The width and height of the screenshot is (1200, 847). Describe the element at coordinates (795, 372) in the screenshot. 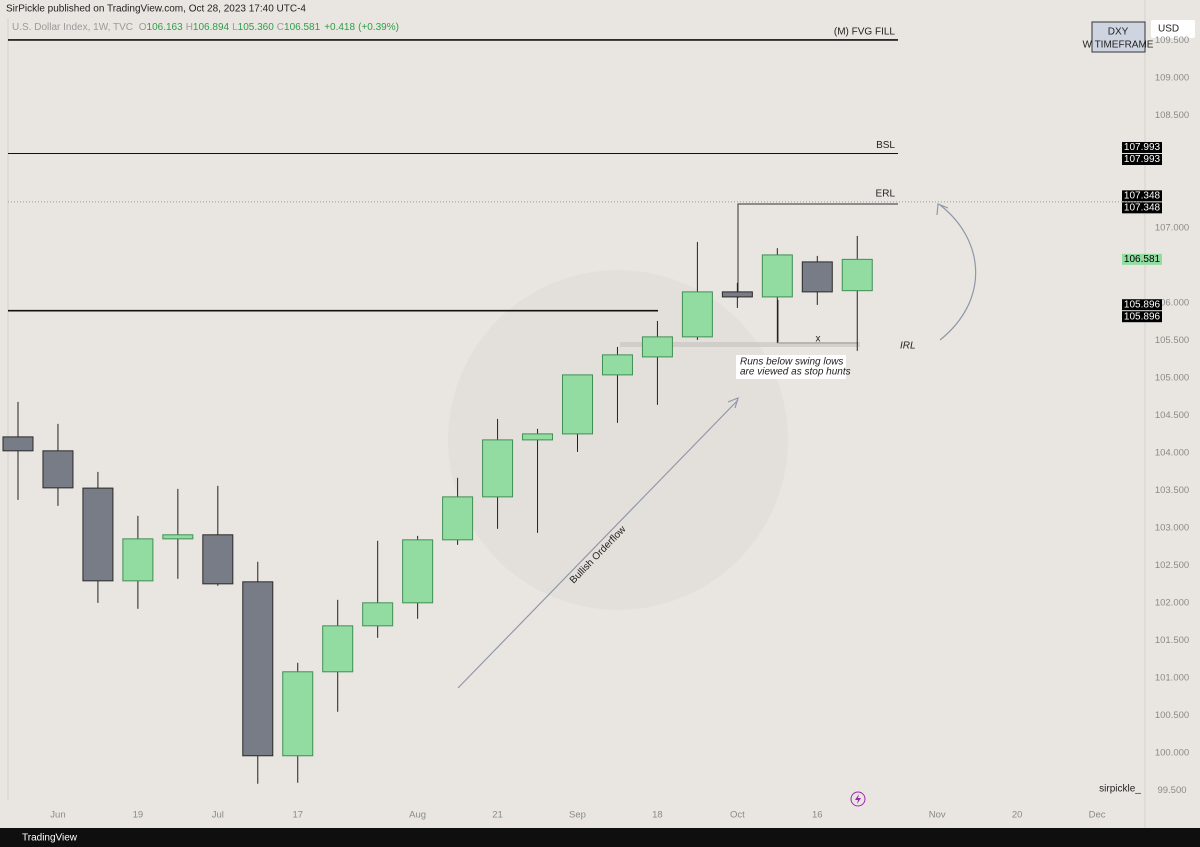

I see `note-line: are viewed as stop hunts` at that location.